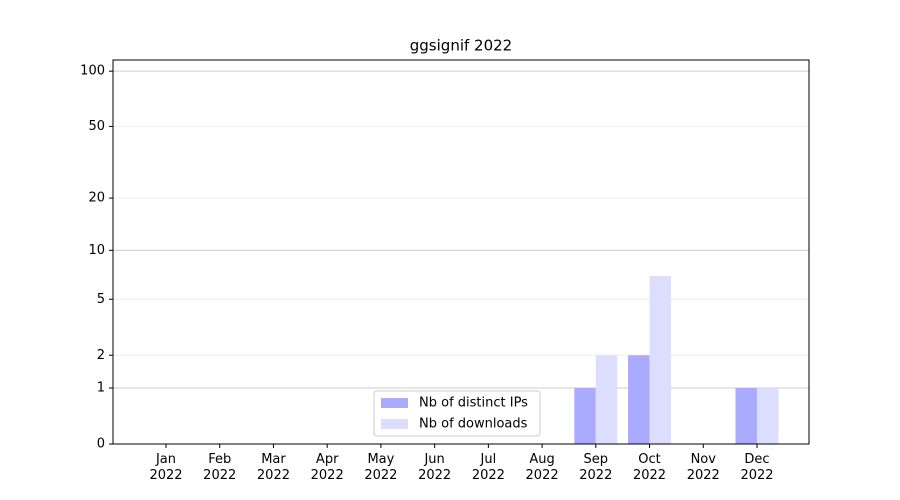  I want to click on x-tick-label: Jul 2022, so click(488, 467).